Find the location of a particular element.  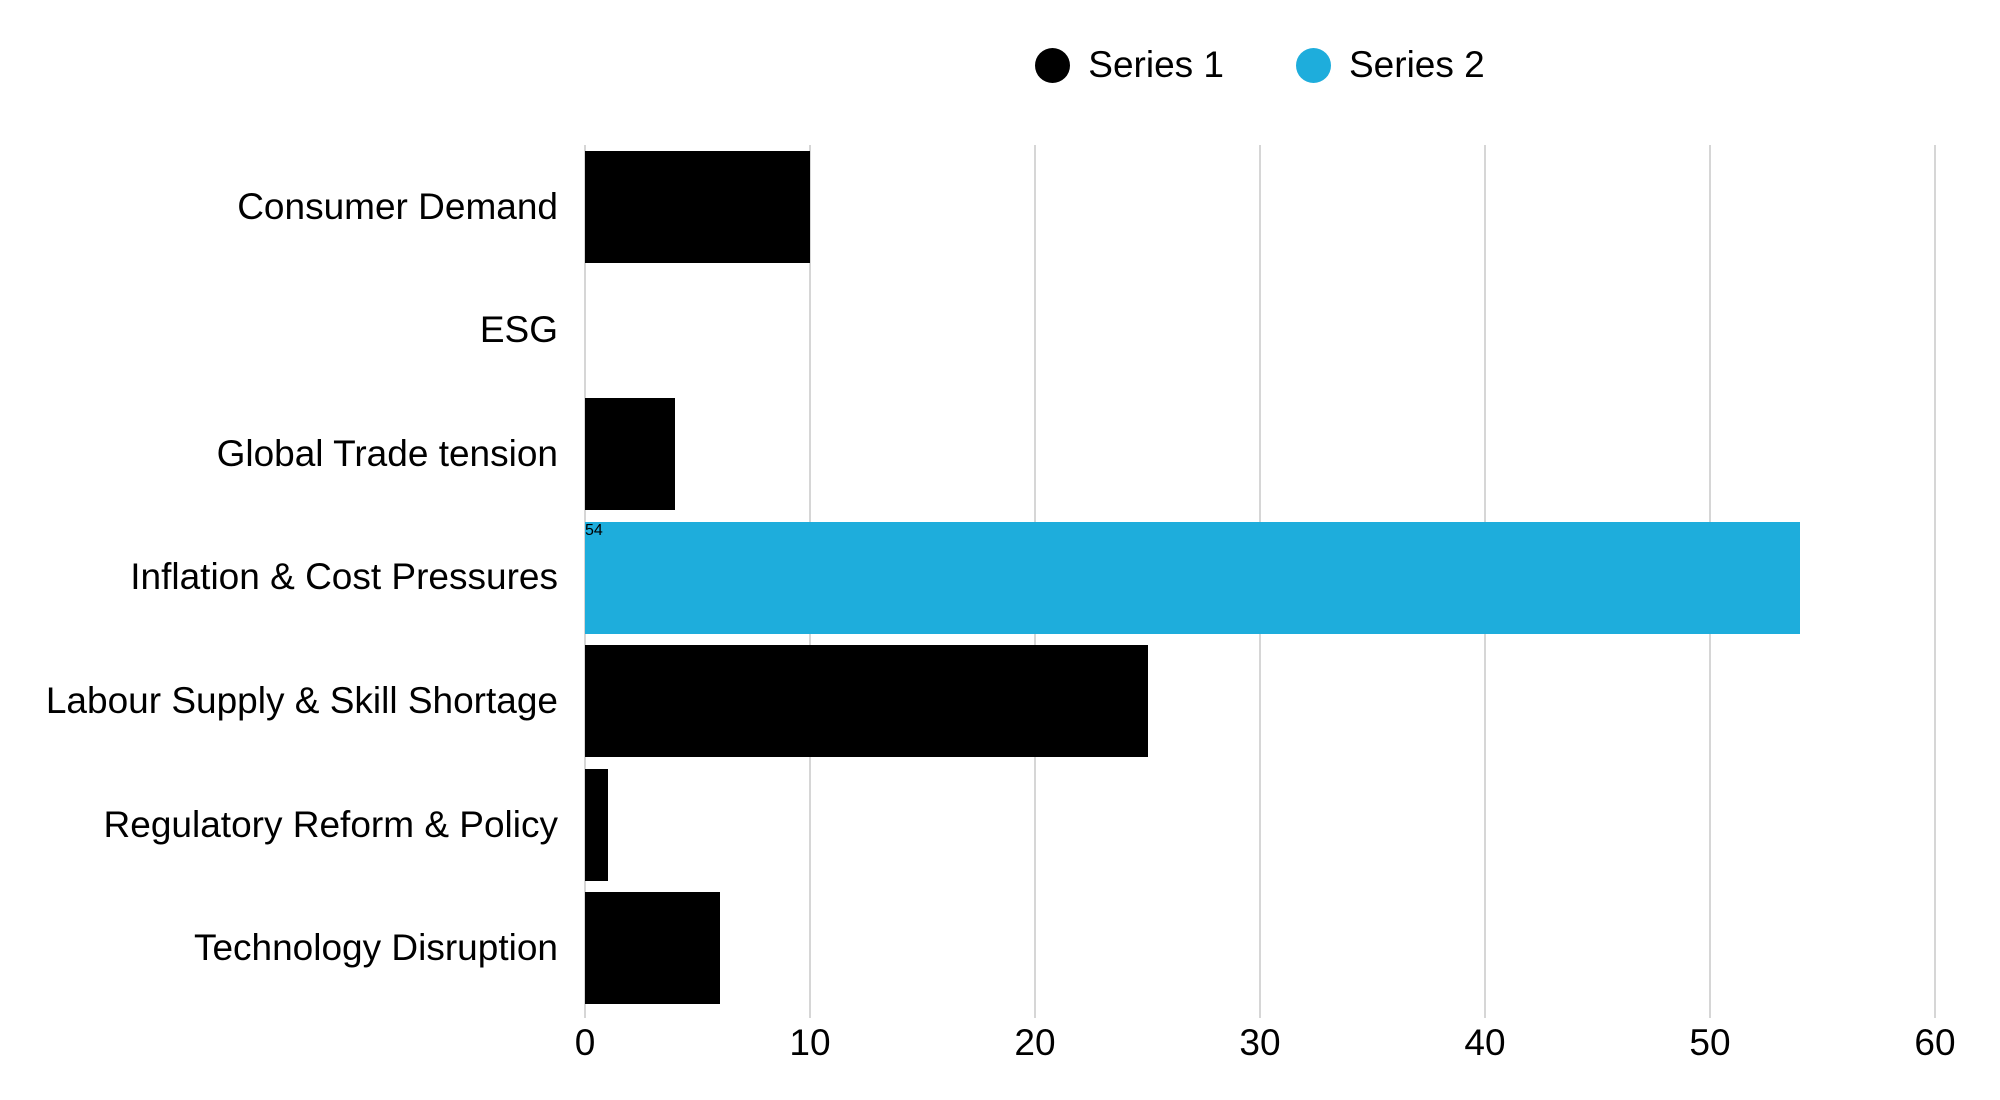

category-label: Consumer Demand is located at coordinates (397, 206).